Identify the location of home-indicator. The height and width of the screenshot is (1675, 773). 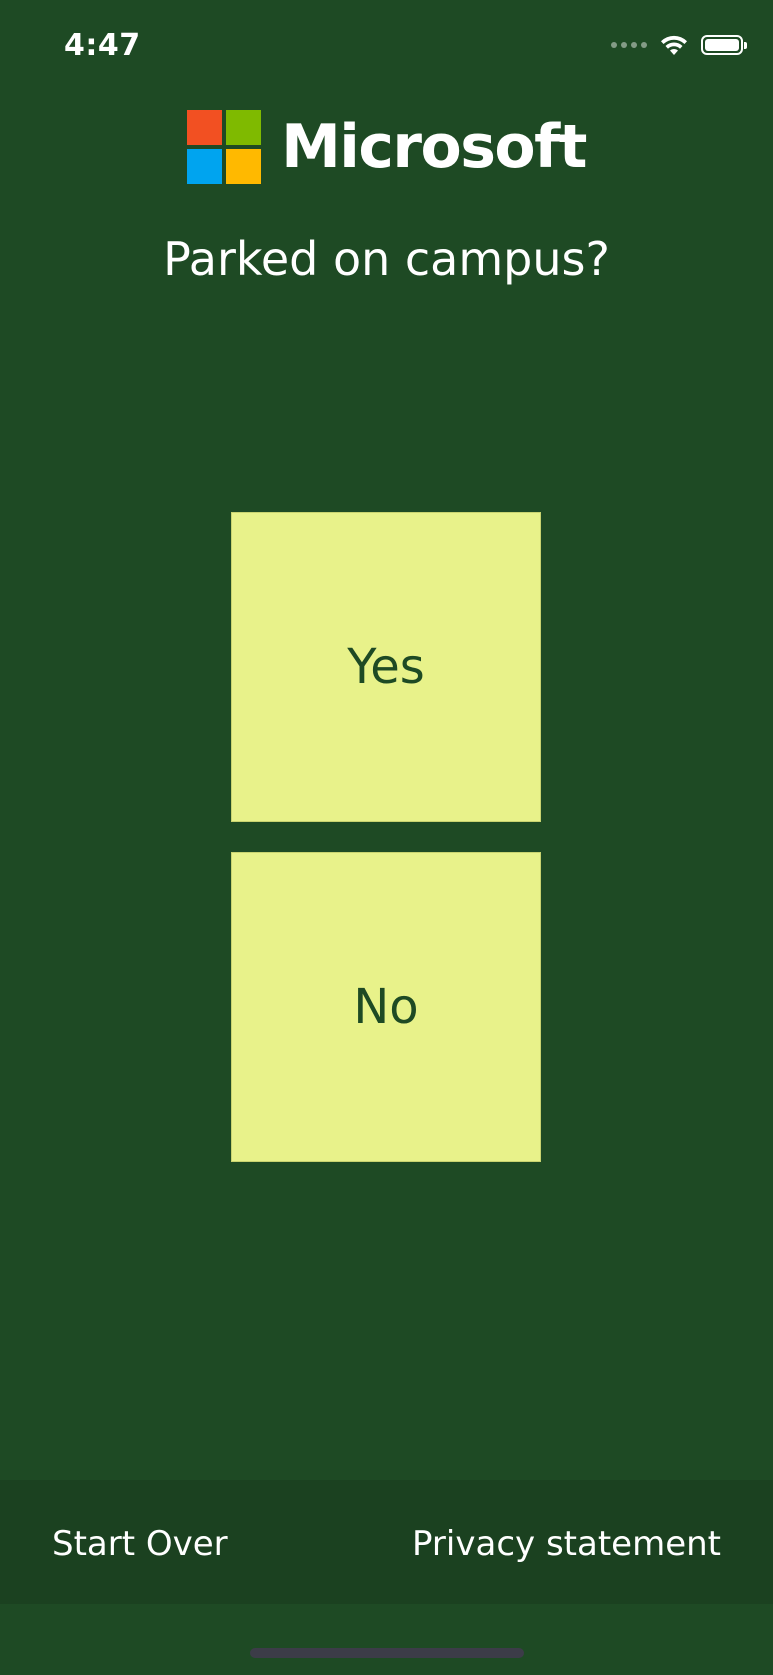
(387, 1653).